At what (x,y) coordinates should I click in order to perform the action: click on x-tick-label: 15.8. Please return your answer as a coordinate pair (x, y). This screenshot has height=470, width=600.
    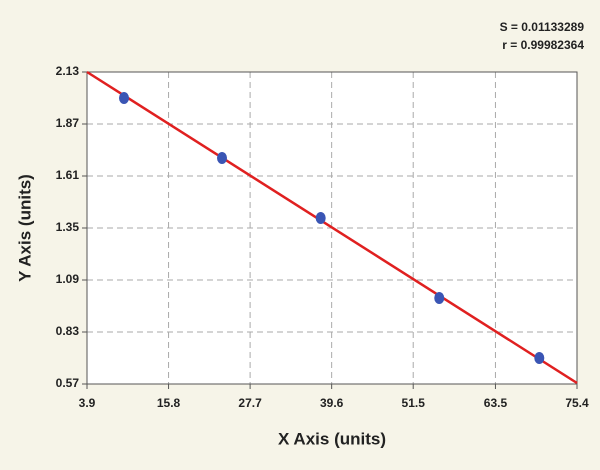
    Looking at the image, I should click on (169, 403).